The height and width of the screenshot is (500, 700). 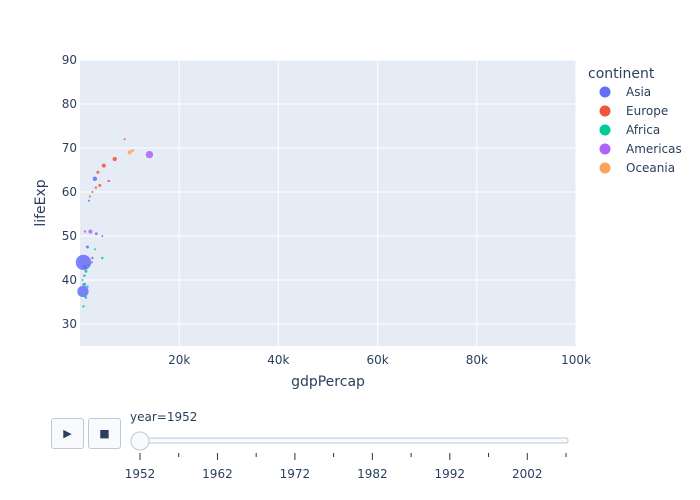 I want to click on stop-icon: ■, so click(x=104, y=433).